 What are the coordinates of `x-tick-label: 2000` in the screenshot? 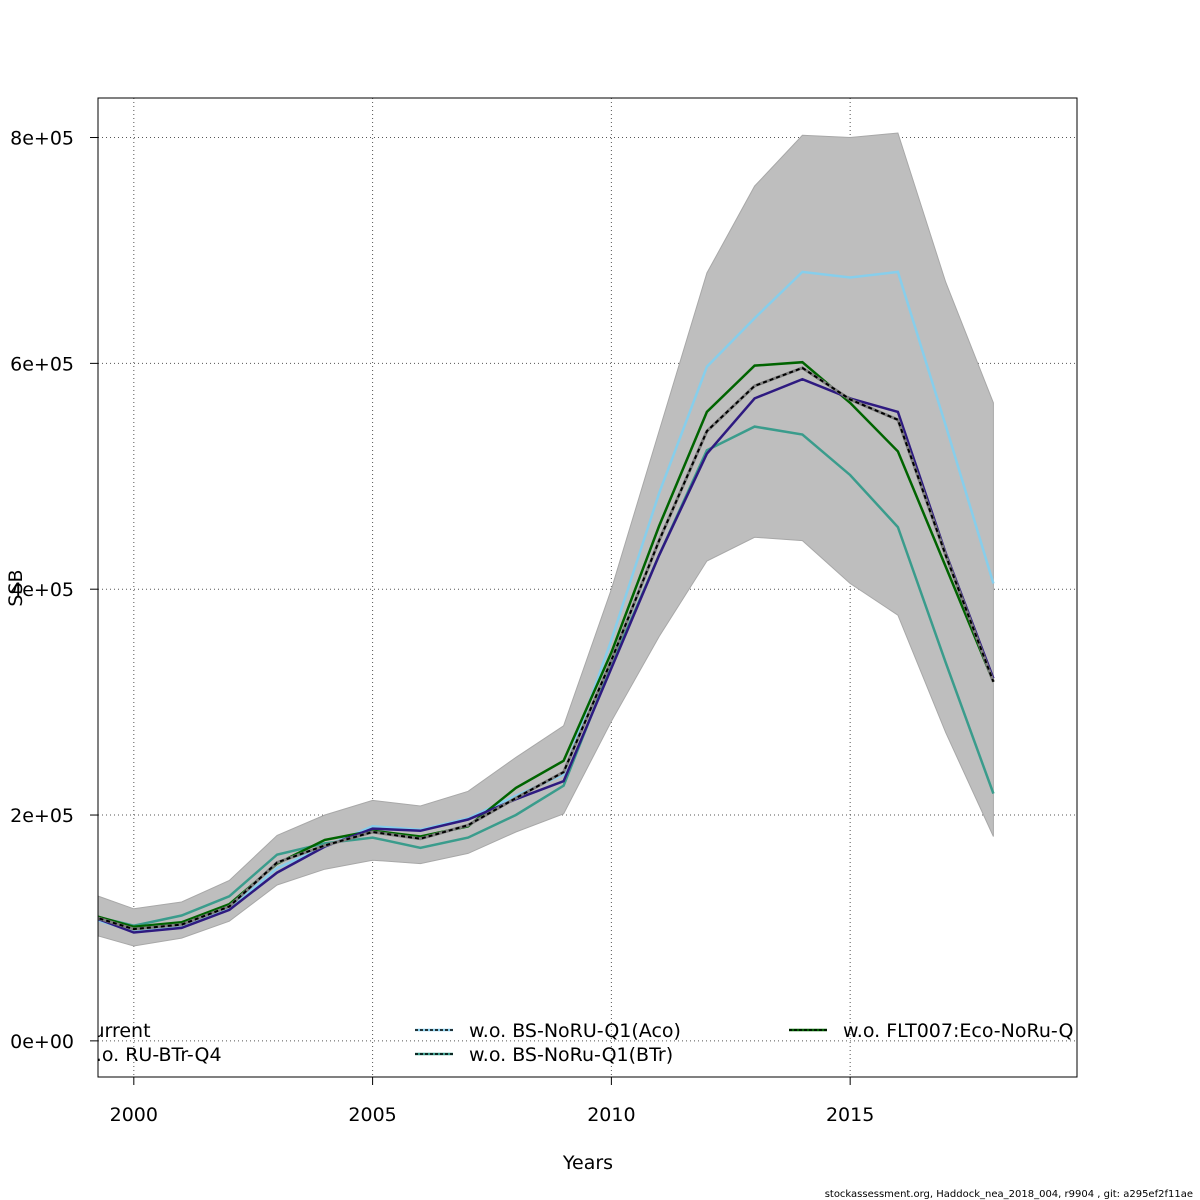 It's located at (134, 1115).